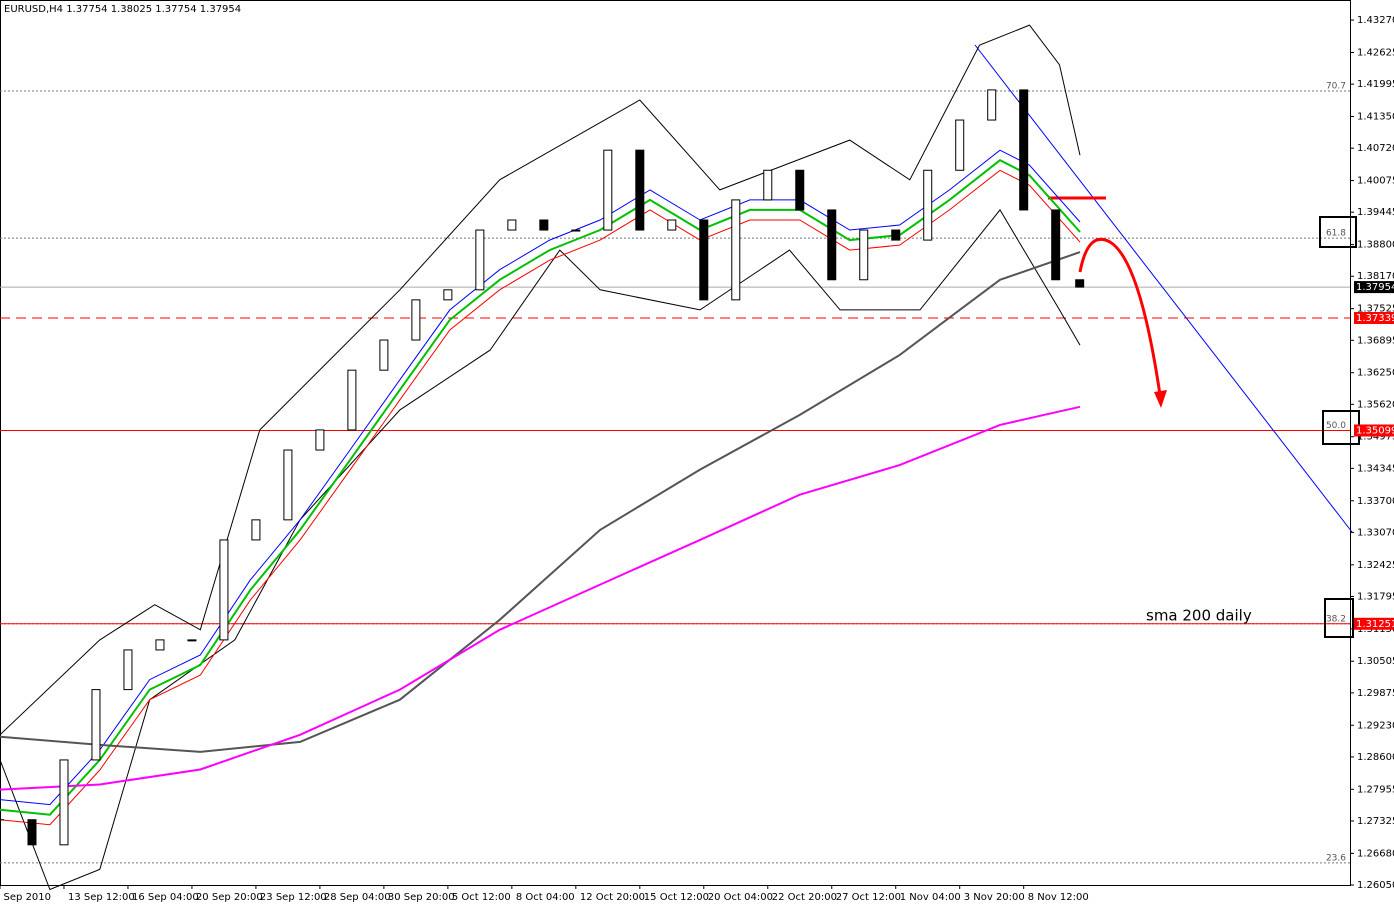 The height and width of the screenshot is (911, 1394). I want to click on y-tick-label: 1.43270, so click(1375, 20).